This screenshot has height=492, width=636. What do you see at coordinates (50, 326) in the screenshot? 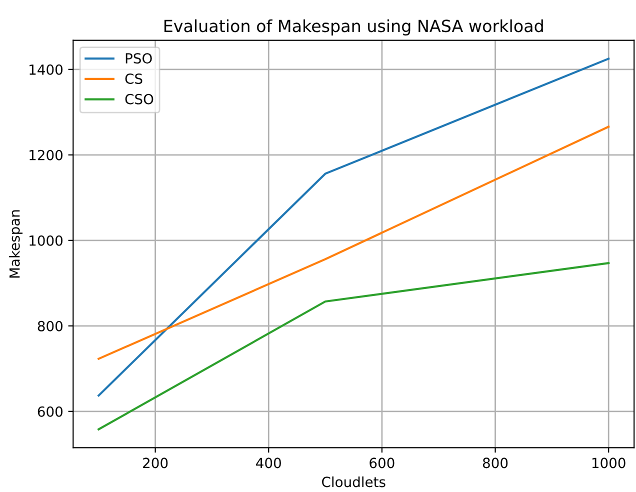
I see `y-tick-label: 800` at bounding box center [50, 326].